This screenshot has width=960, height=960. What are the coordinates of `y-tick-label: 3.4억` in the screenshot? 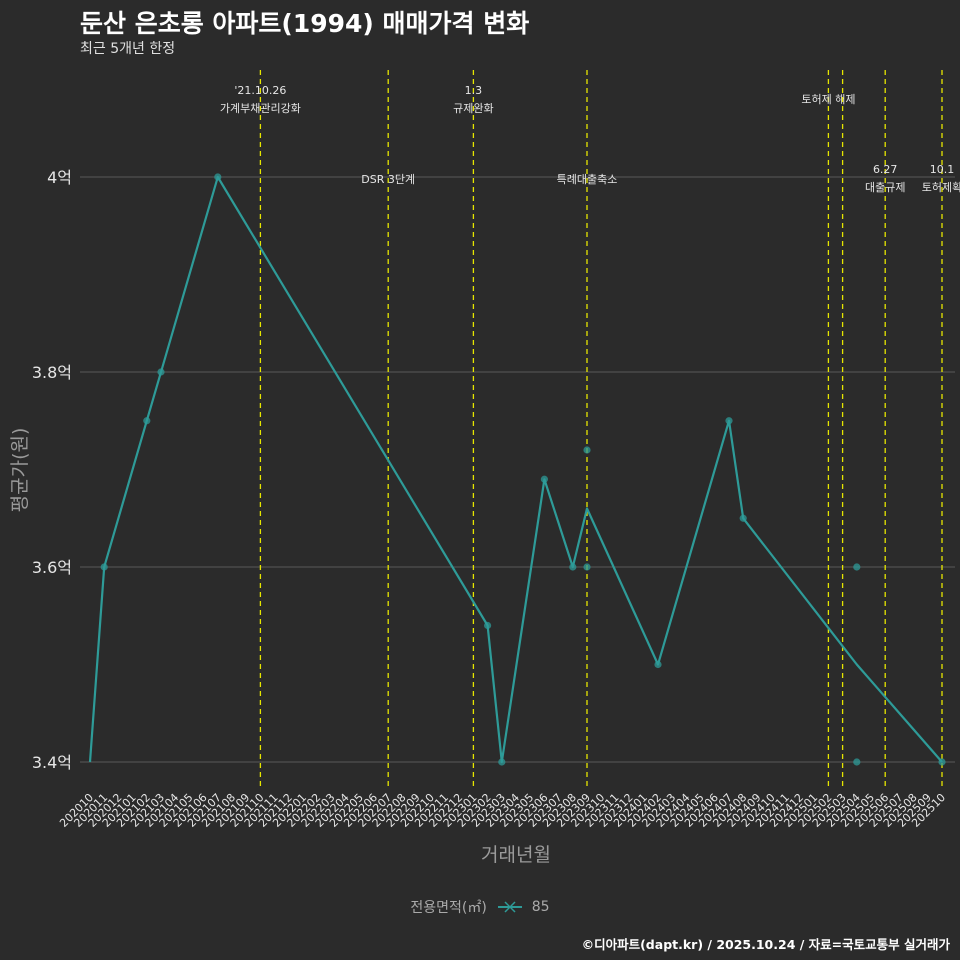 It's located at (52, 762).